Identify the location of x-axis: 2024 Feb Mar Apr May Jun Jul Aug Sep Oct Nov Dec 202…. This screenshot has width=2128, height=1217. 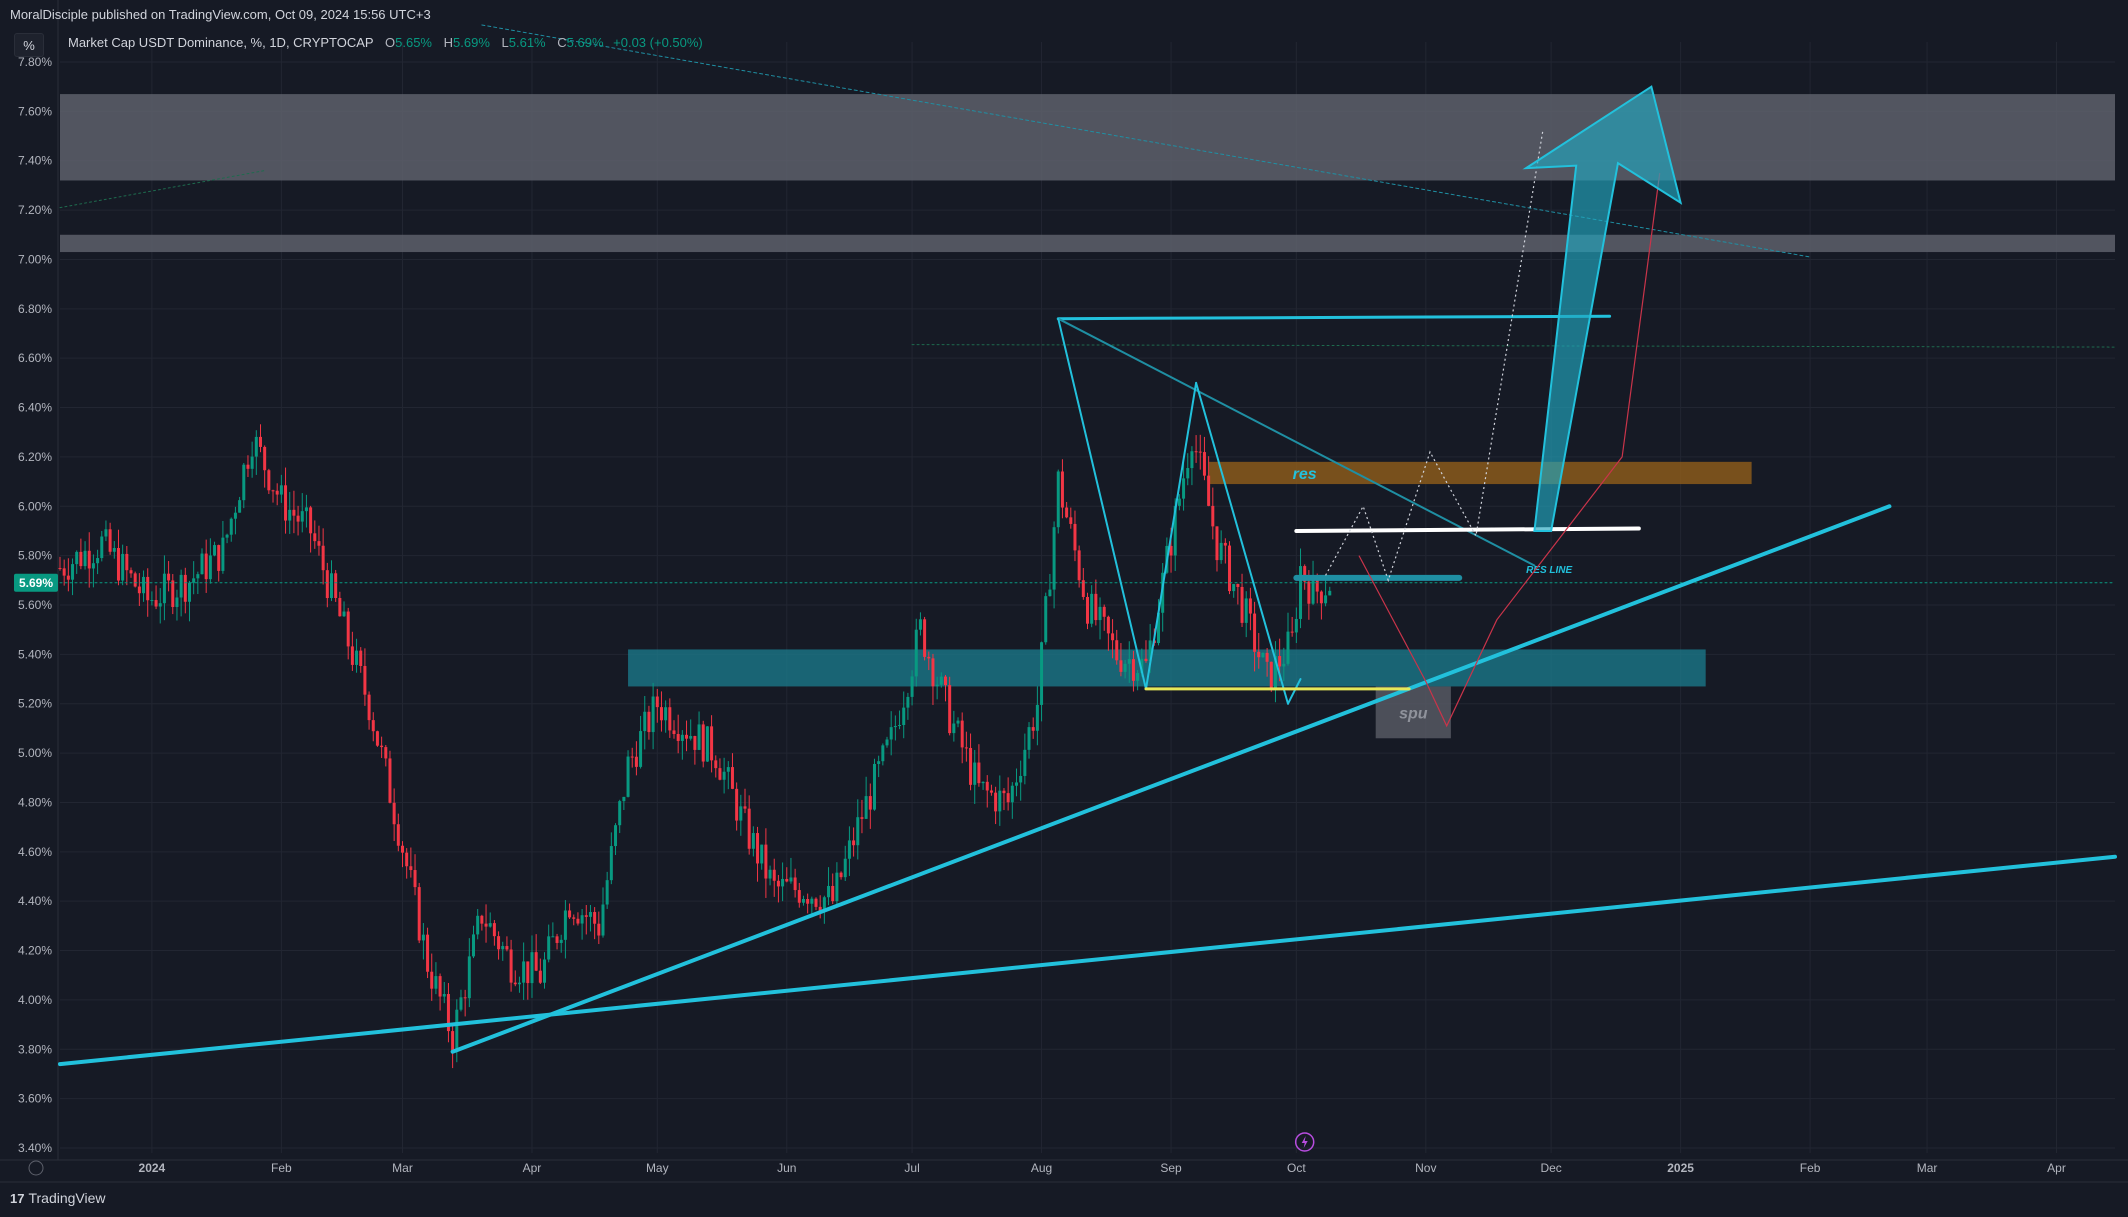
(1047, 1168).